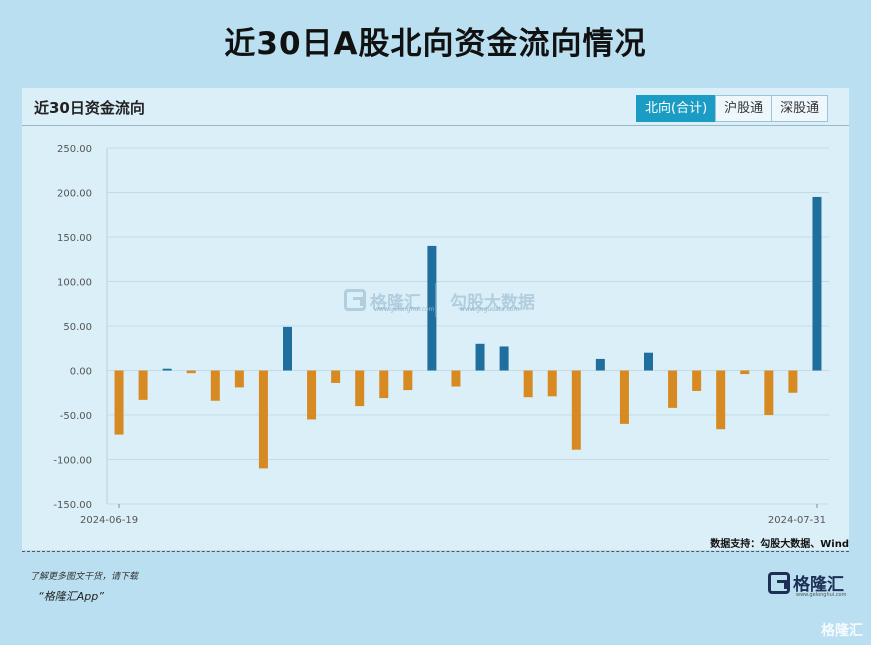 The height and width of the screenshot is (645, 871). What do you see at coordinates (89, 108) in the screenshot?
I see `panel-title: 近30日资金流向` at bounding box center [89, 108].